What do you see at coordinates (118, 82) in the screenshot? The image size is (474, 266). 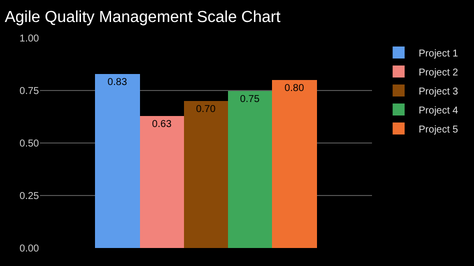 I see `data-label: 0.83` at bounding box center [118, 82].